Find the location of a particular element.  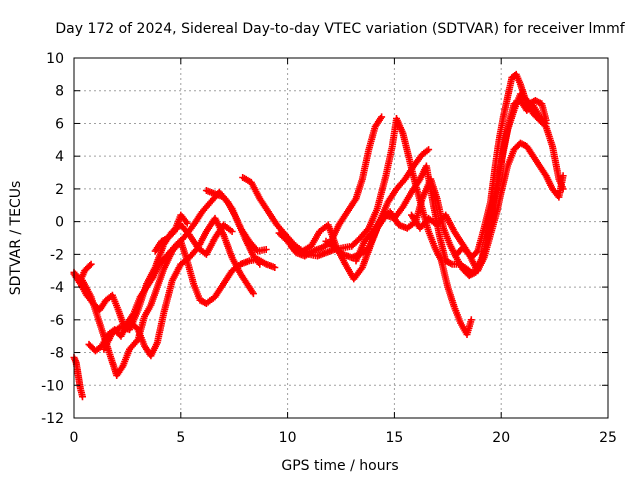

y-tick-label: 2 is located at coordinates (59, 190).